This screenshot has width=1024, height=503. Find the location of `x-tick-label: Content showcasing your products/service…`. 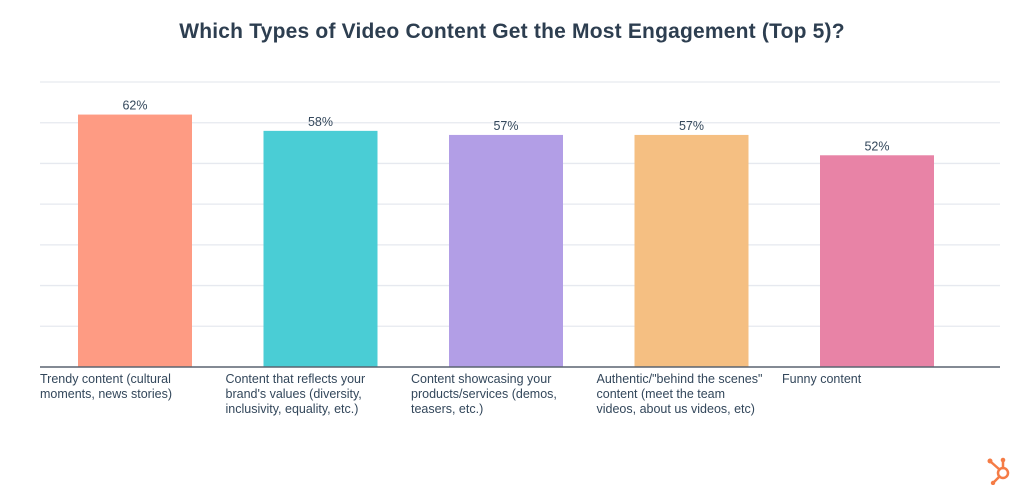

x-tick-label: Content showcasing your products/service… is located at coordinates (484, 394).